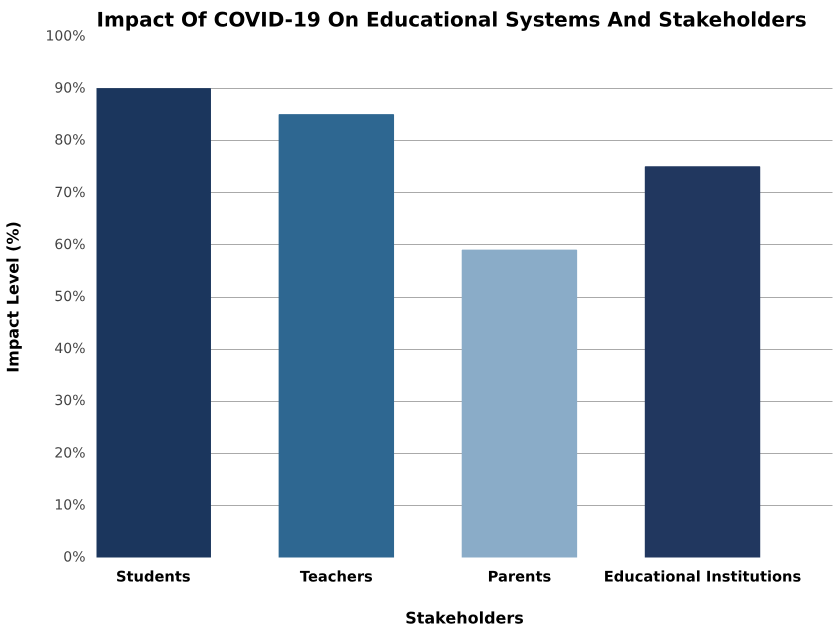 This screenshot has height=630, width=834. What do you see at coordinates (70, 297) in the screenshot?
I see `y-tick-label: 50%` at bounding box center [70, 297].